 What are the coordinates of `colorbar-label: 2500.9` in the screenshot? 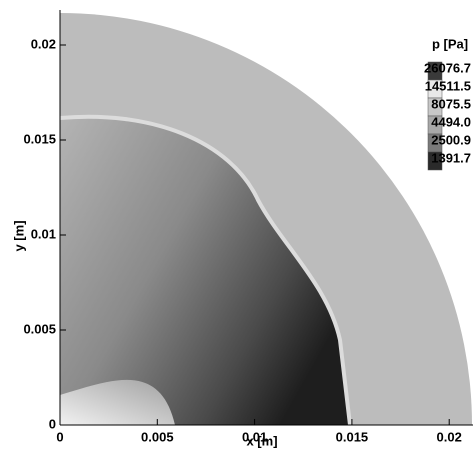 It's located at (451, 139).